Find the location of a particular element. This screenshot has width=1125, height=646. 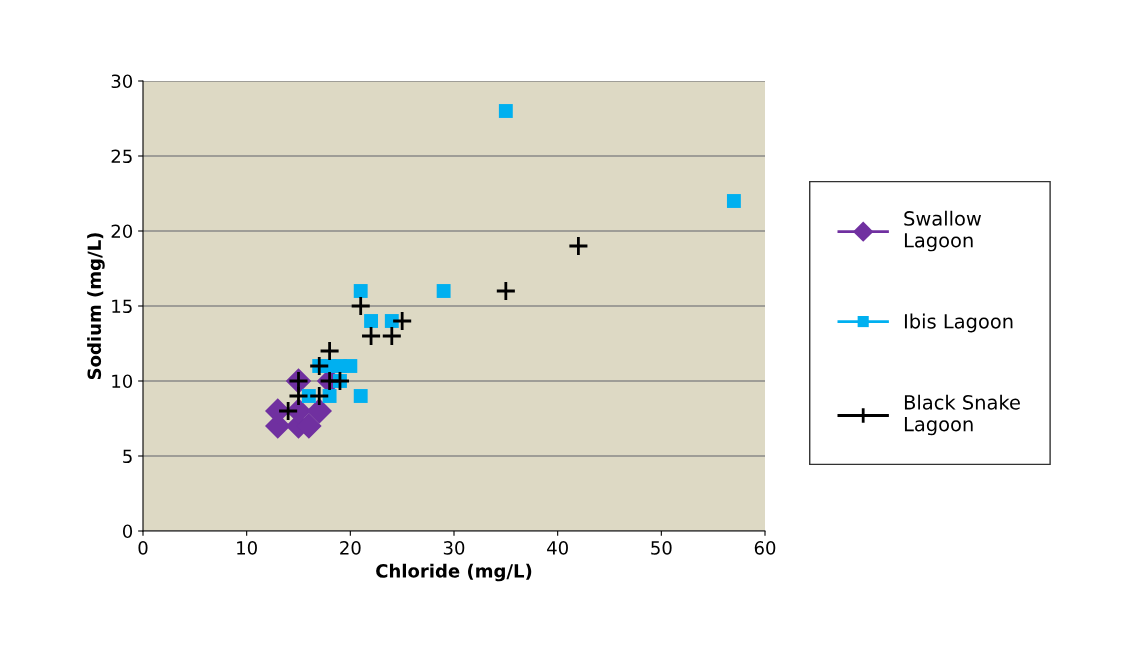

y-tick-label: 10 is located at coordinates (122, 381).